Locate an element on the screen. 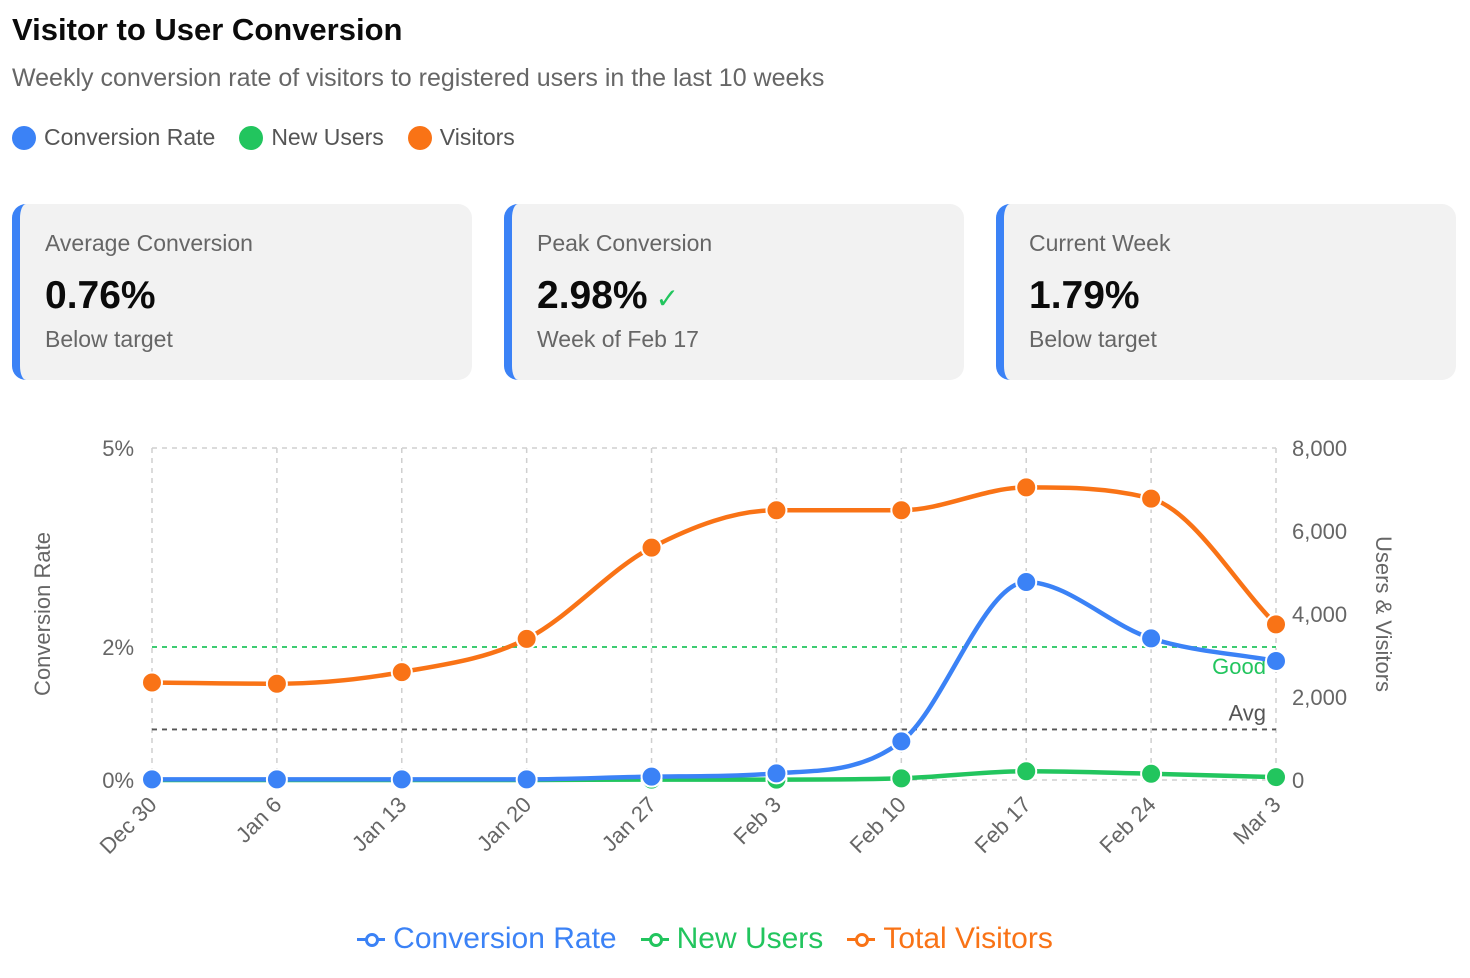 The width and height of the screenshot is (1470, 978). legend-item-conversion-rate: Conversion Rate is located at coordinates (113, 137).